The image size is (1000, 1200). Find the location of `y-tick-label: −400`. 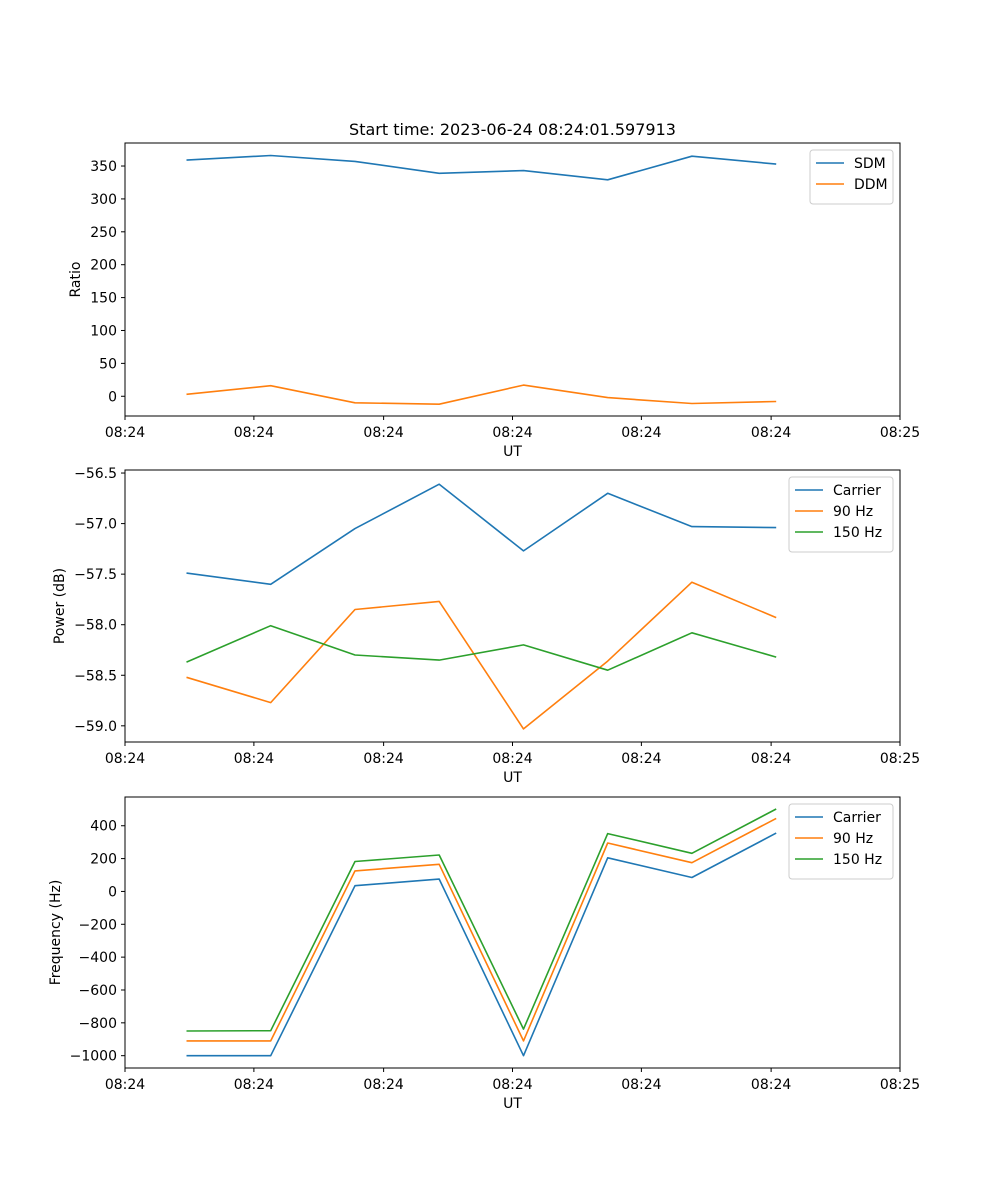

y-tick-label: −400 is located at coordinates (98, 958).